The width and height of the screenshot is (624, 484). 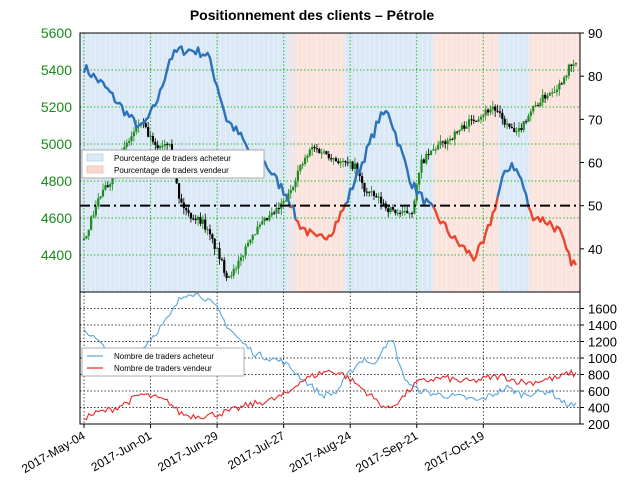 What do you see at coordinates (330, 394) in the screenshot?
I see `short-count-line` at bounding box center [330, 394].